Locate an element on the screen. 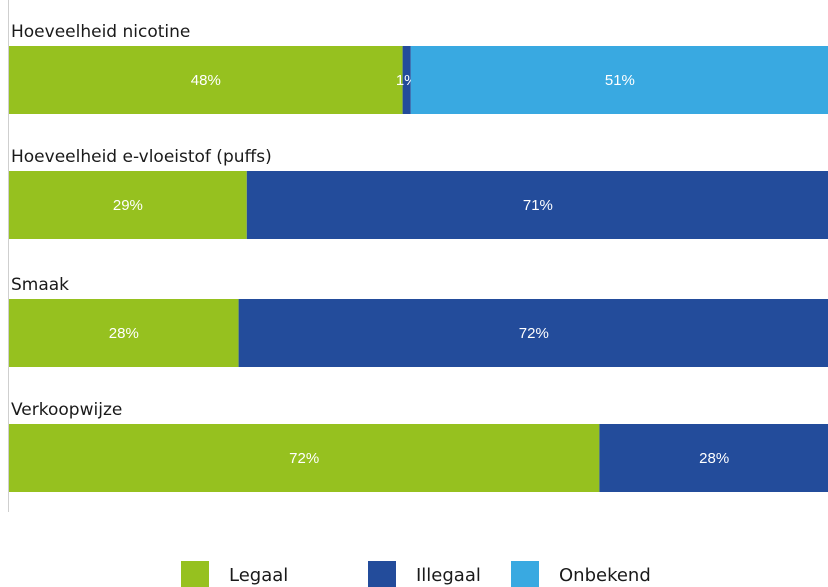  legend-swatch-onbekend is located at coordinates (525, 574).